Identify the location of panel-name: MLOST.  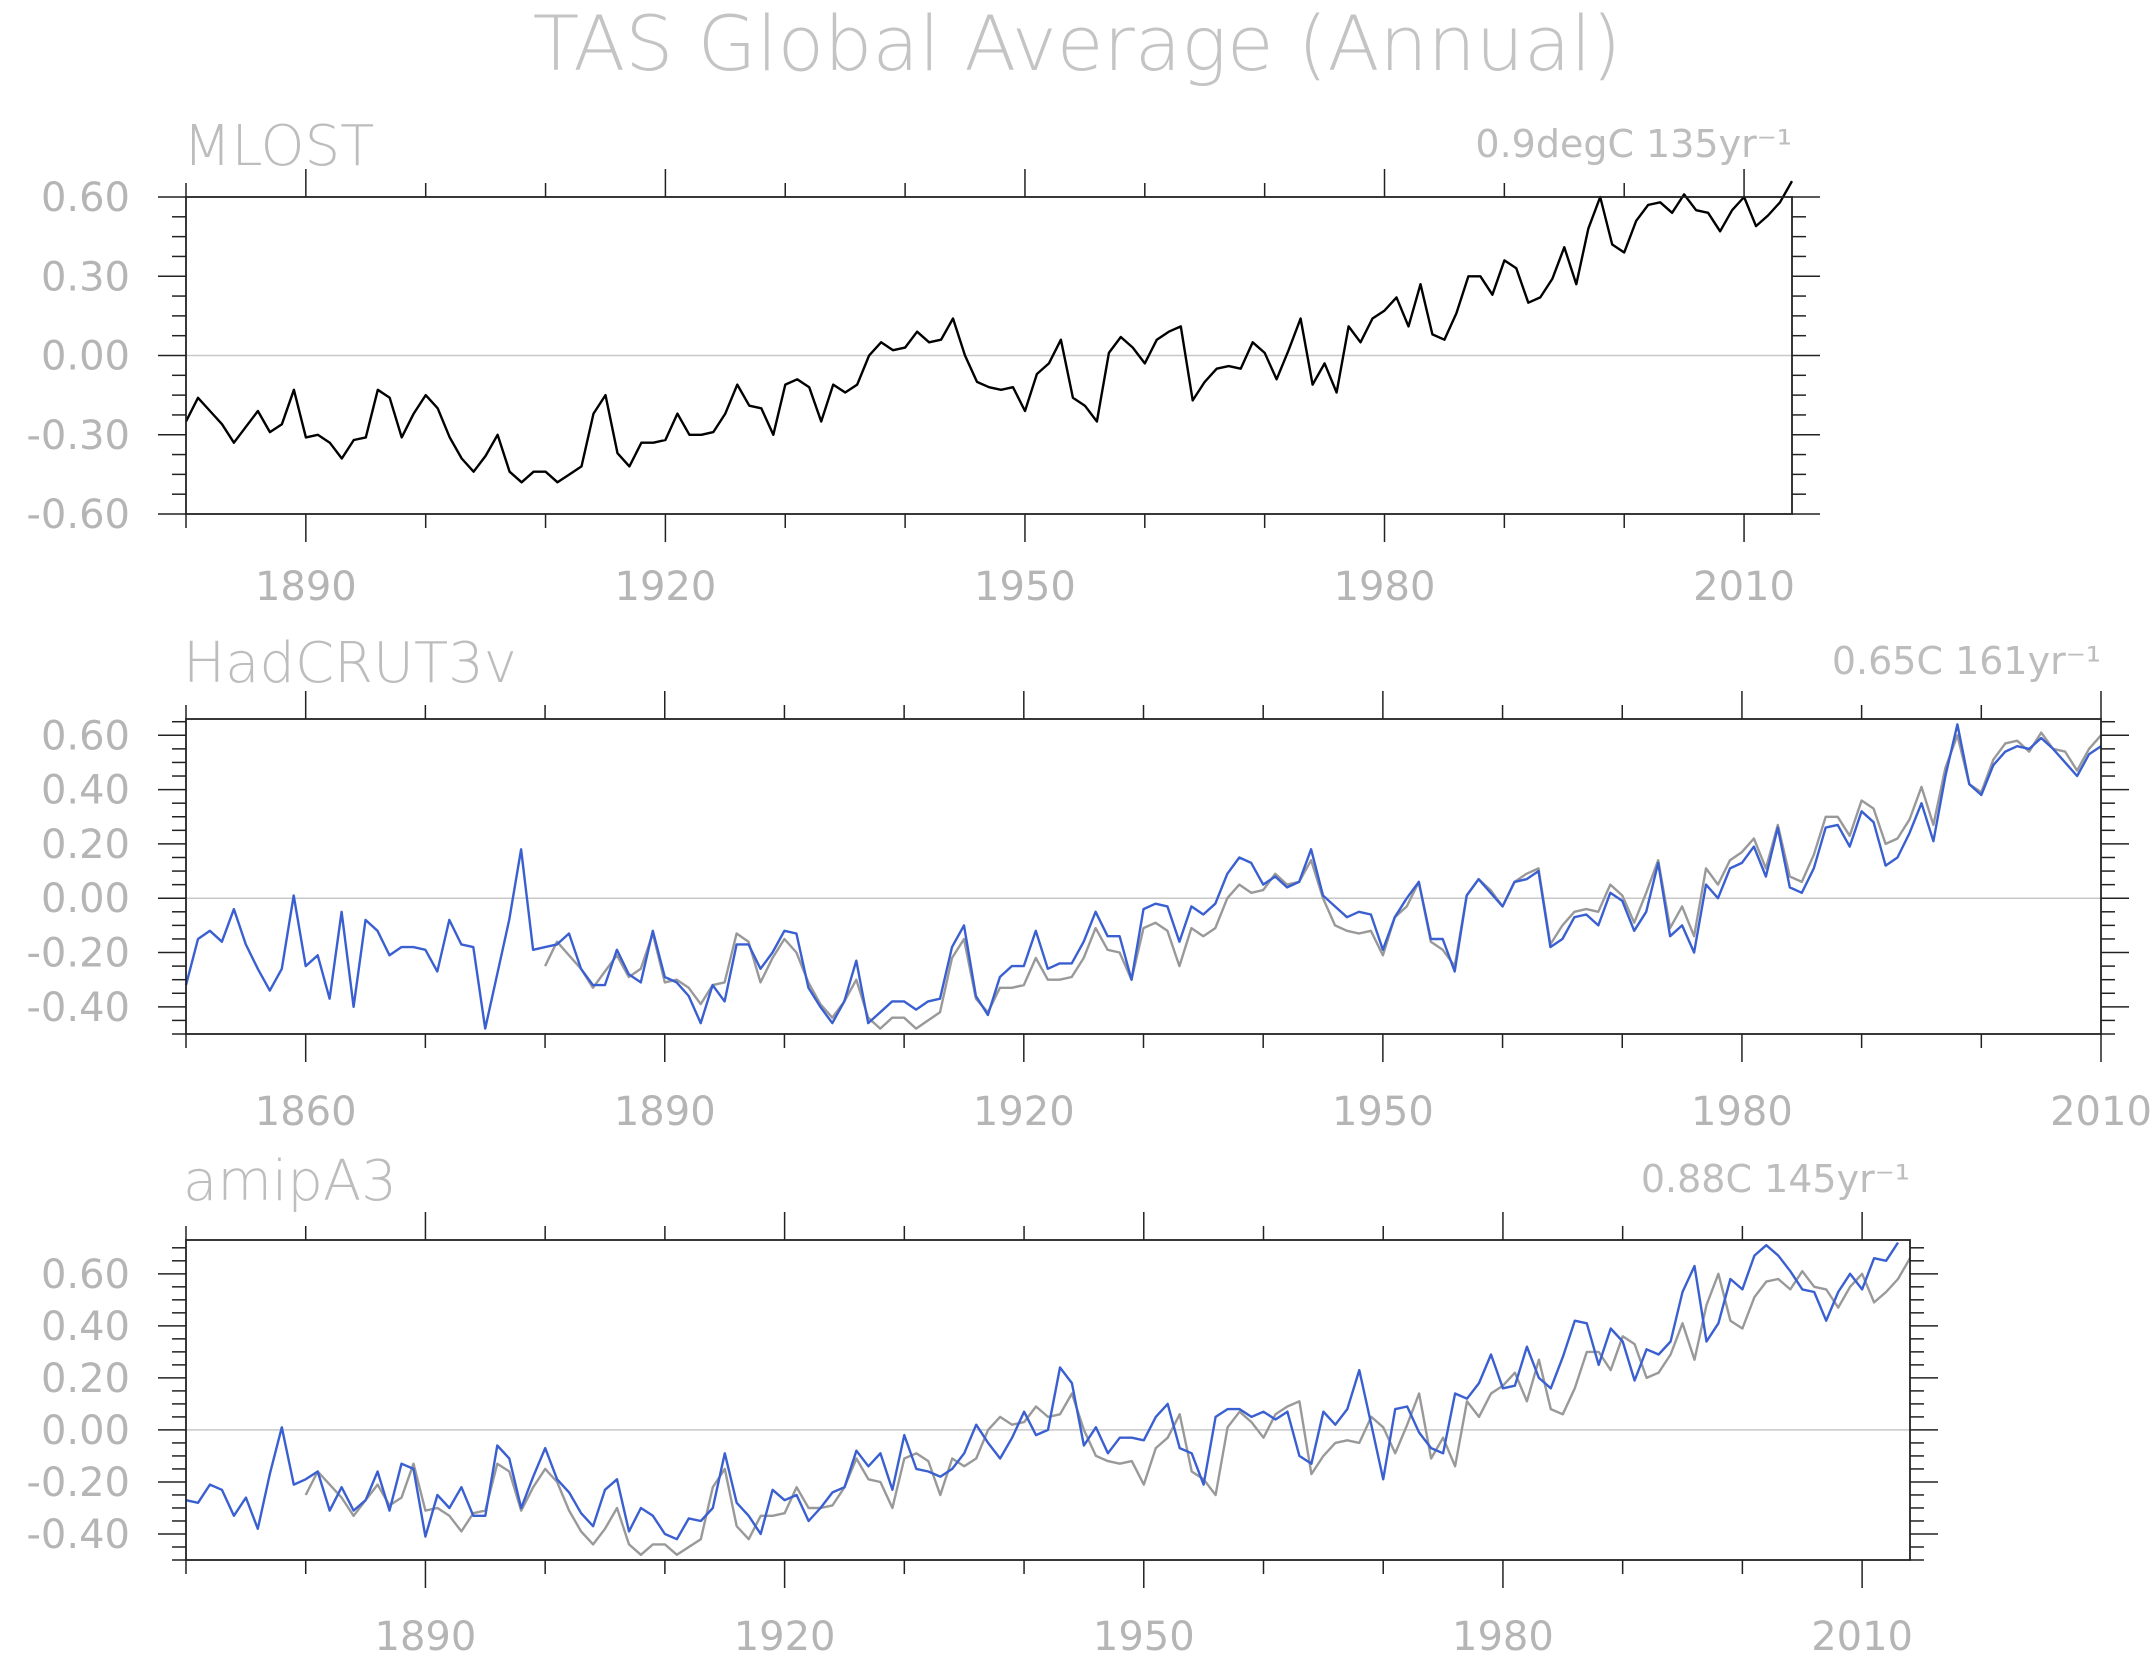
(278, 146).